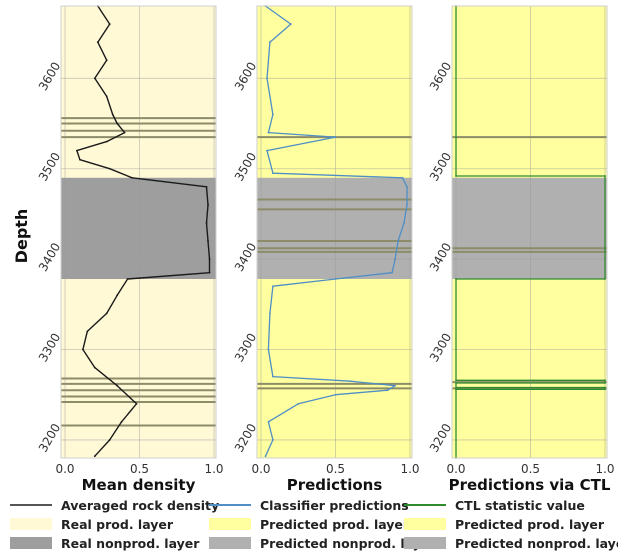 Image resolution: width=618 pixels, height=552 pixels. Describe the element at coordinates (520, 505) in the screenshot. I see `legend-label: CTL statistic value` at that location.